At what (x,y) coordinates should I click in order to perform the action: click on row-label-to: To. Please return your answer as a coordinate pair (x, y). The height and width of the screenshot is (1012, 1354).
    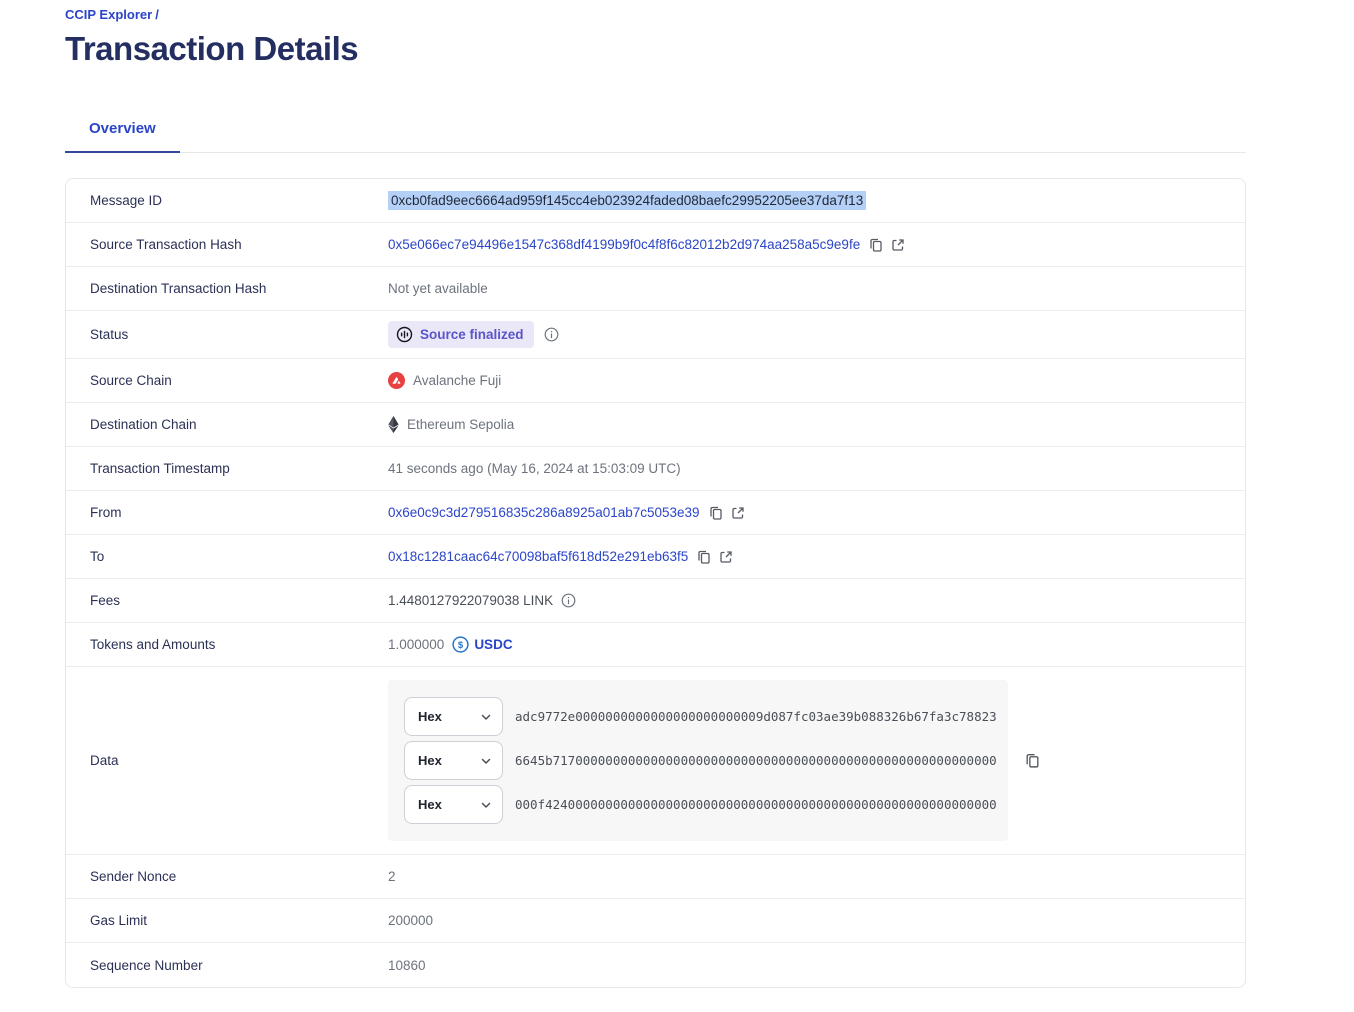
    Looking at the image, I should click on (97, 556).